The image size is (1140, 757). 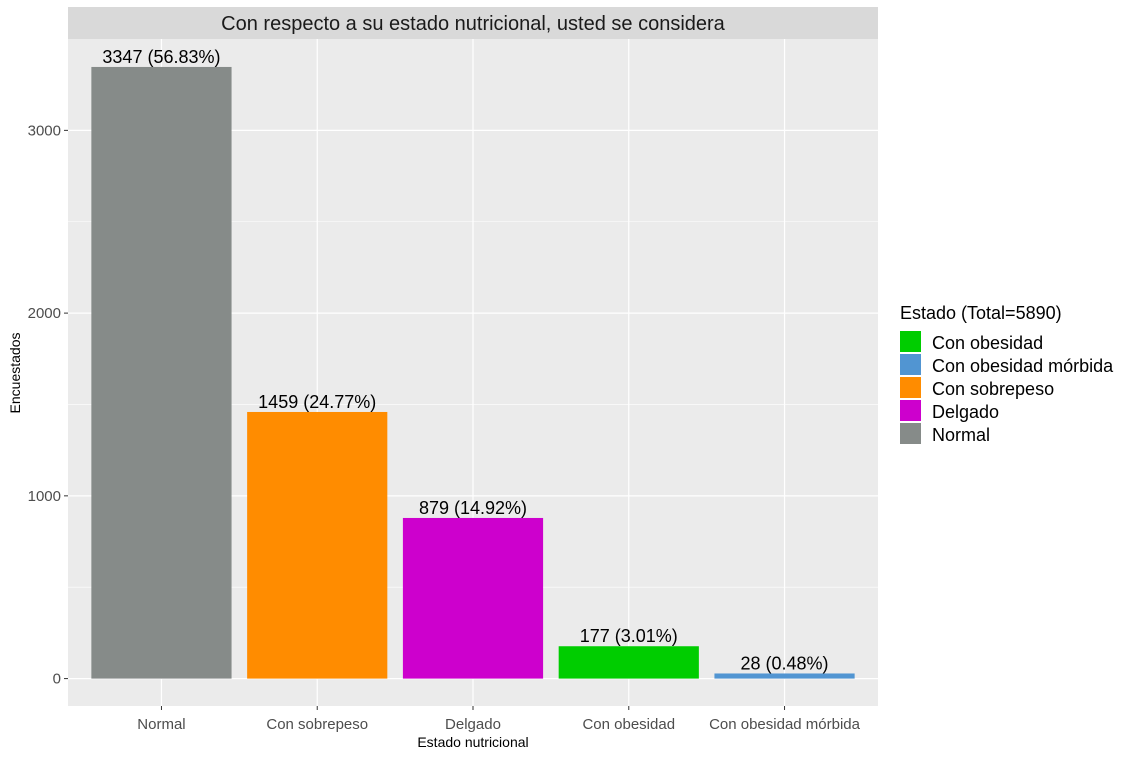 What do you see at coordinates (961, 435) in the screenshot?
I see `legend-label: Normal` at bounding box center [961, 435].